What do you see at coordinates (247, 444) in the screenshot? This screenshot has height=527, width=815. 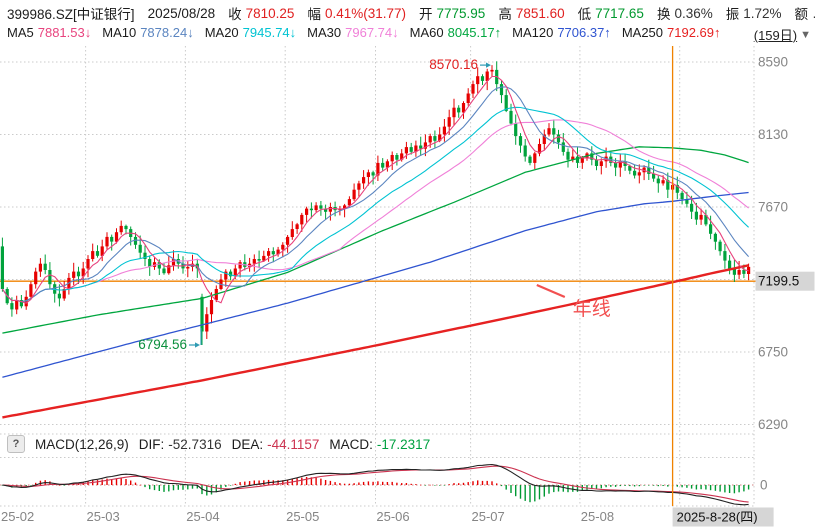 I see `macd-item-label: DEA:` at bounding box center [247, 444].